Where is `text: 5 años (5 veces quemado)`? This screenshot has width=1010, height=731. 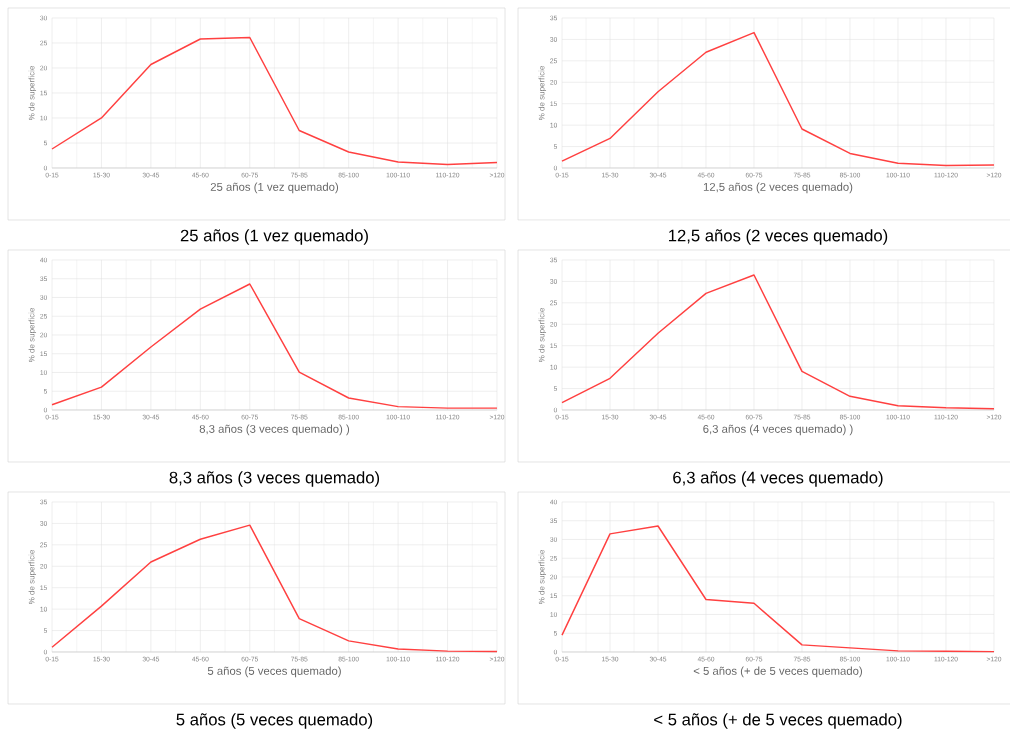
text: 5 años (5 veces quemado) is located at coordinates (274, 721).